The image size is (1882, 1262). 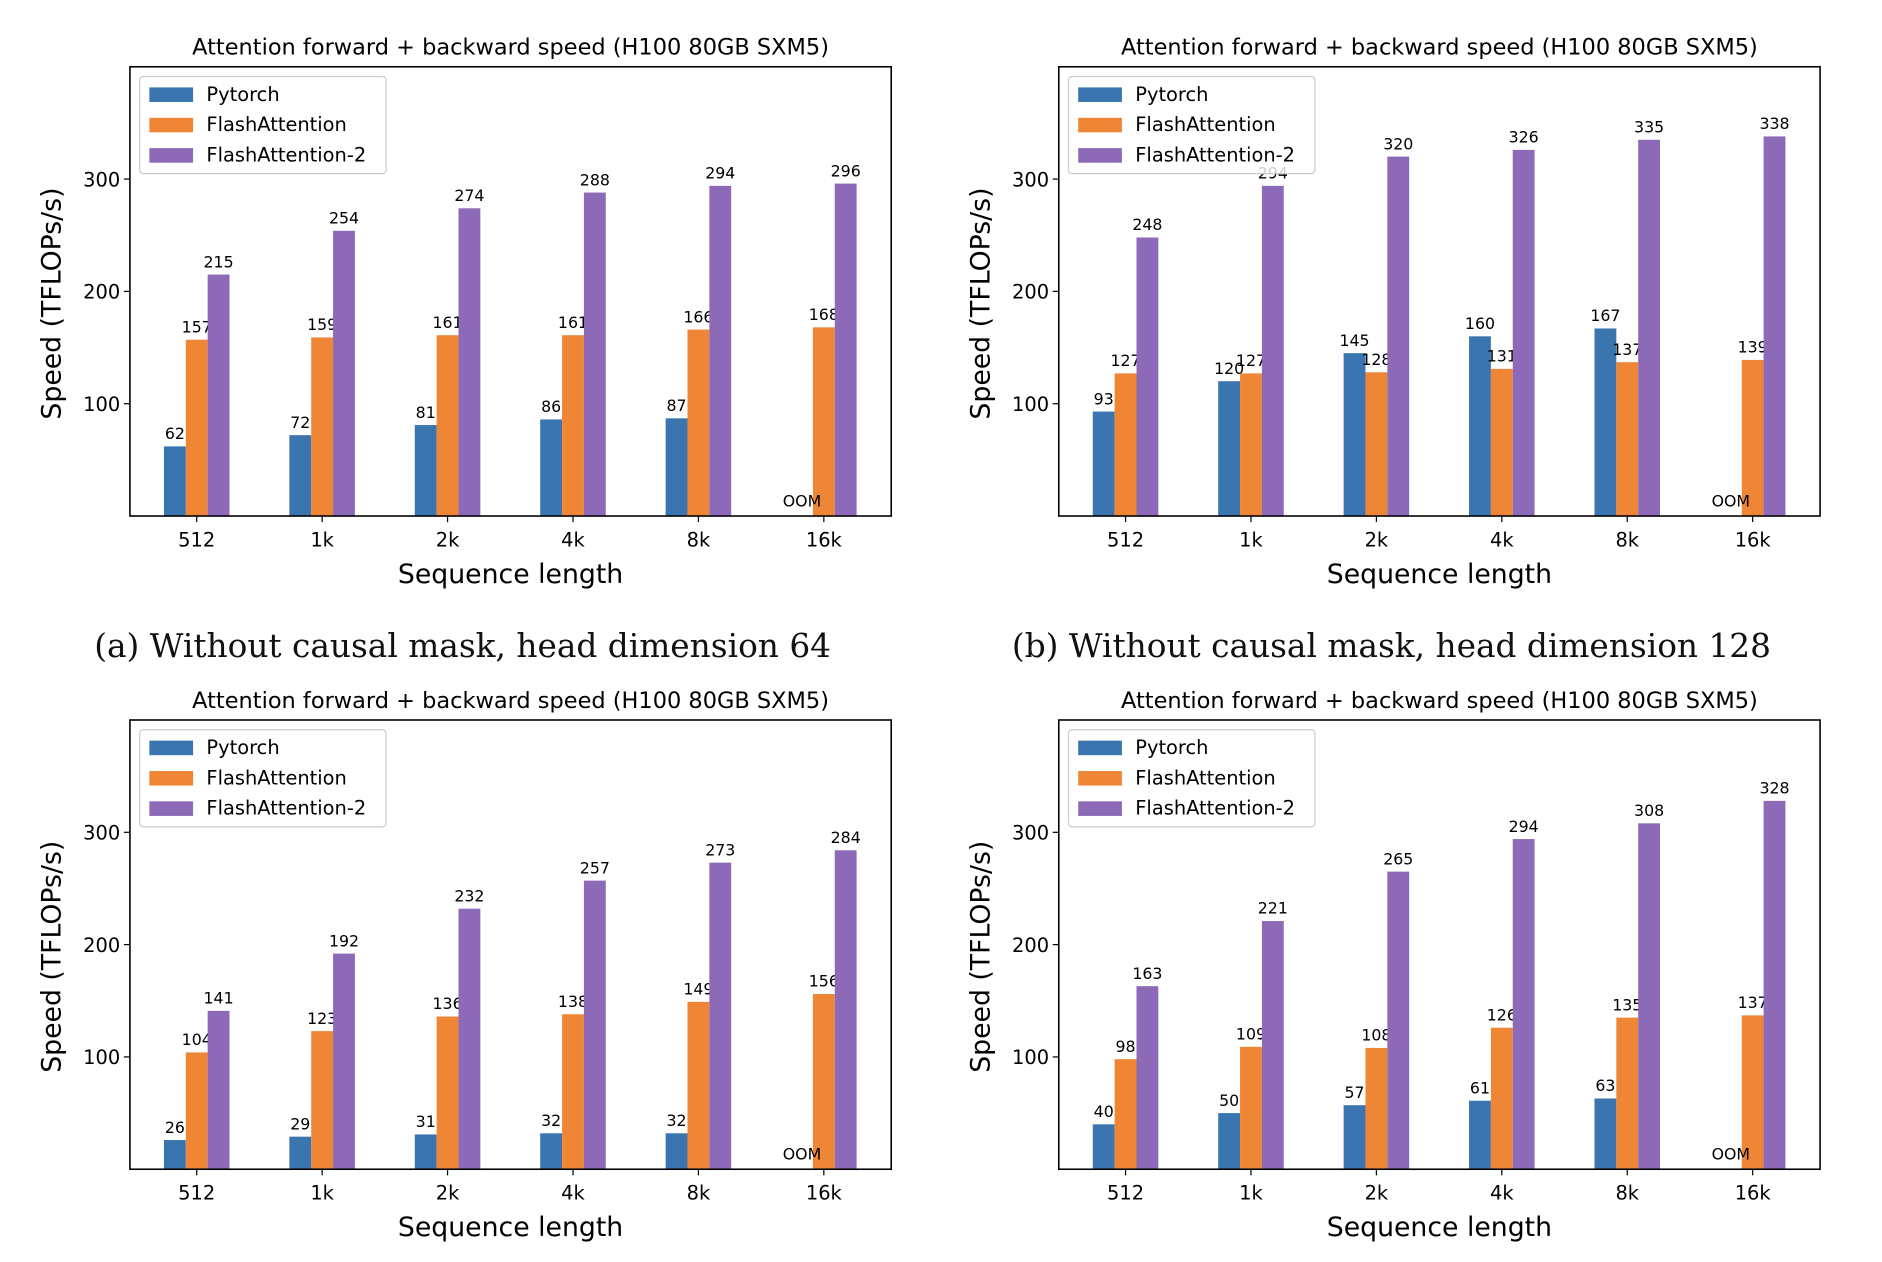 What do you see at coordinates (1502, 356) in the screenshot?
I see `data-label: 131` at bounding box center [1502, 356].